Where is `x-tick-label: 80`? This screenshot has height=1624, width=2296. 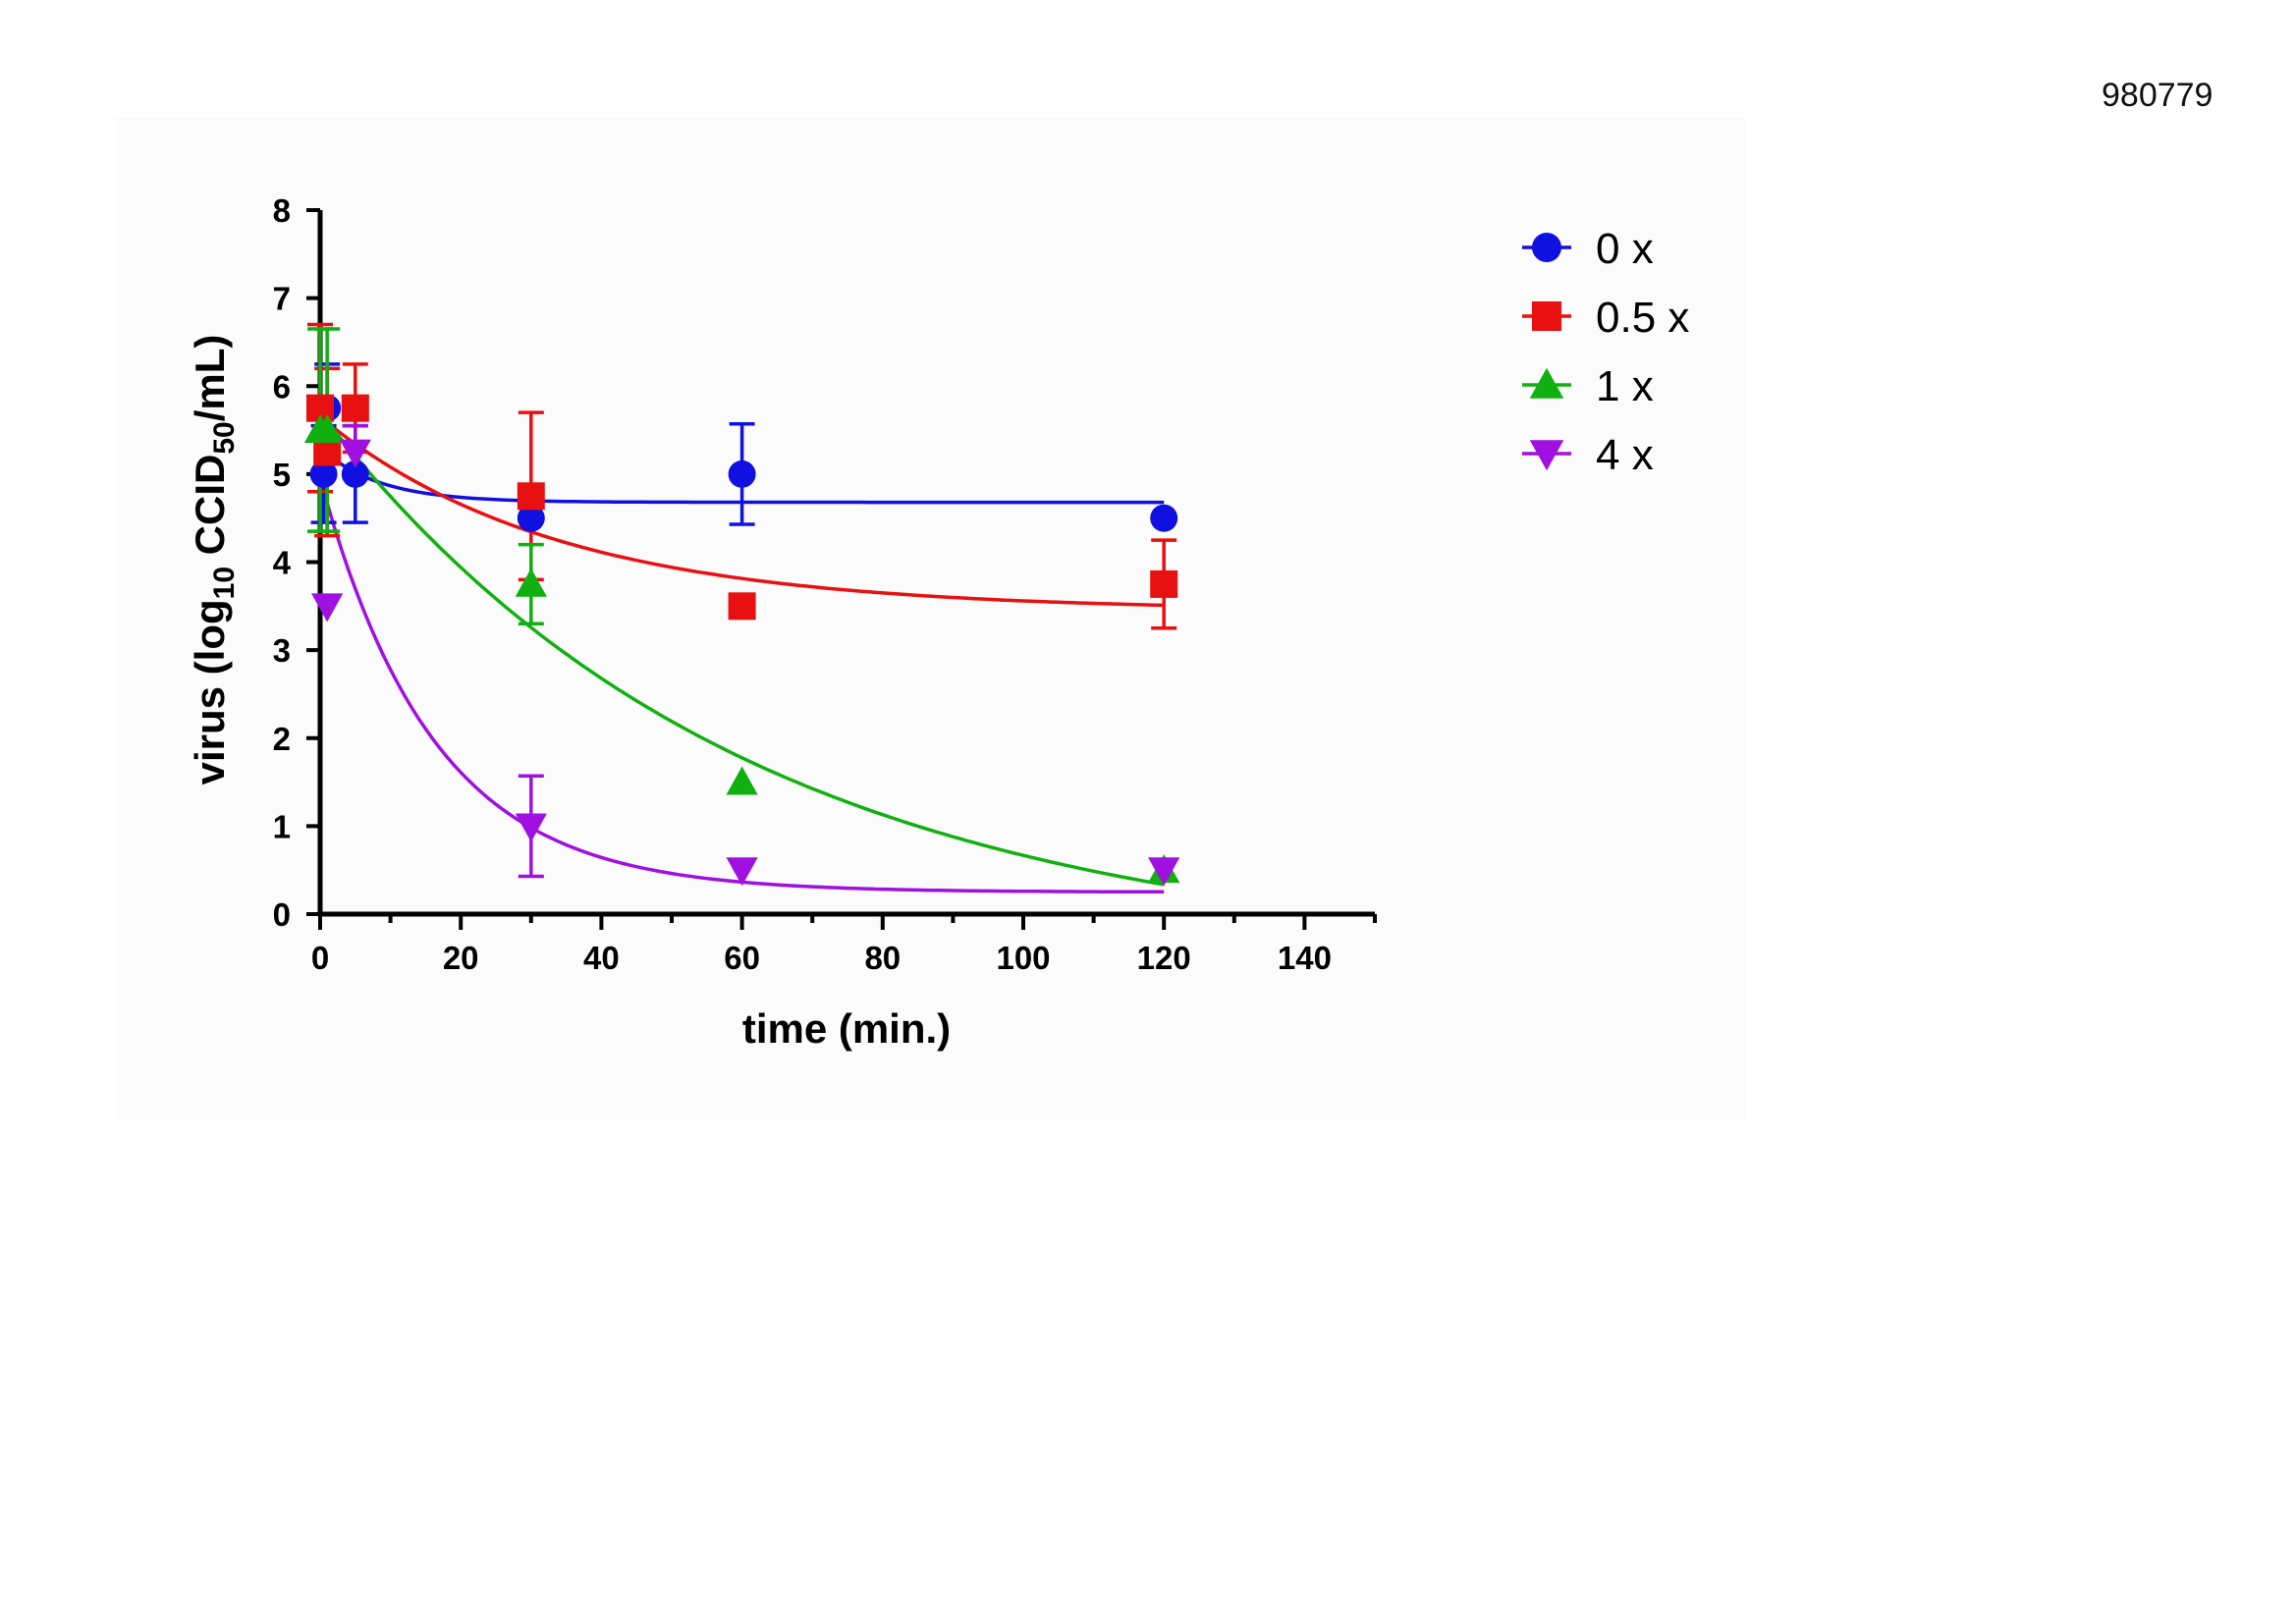
x-tick-label: 80 is located at coordinates (882, 958).